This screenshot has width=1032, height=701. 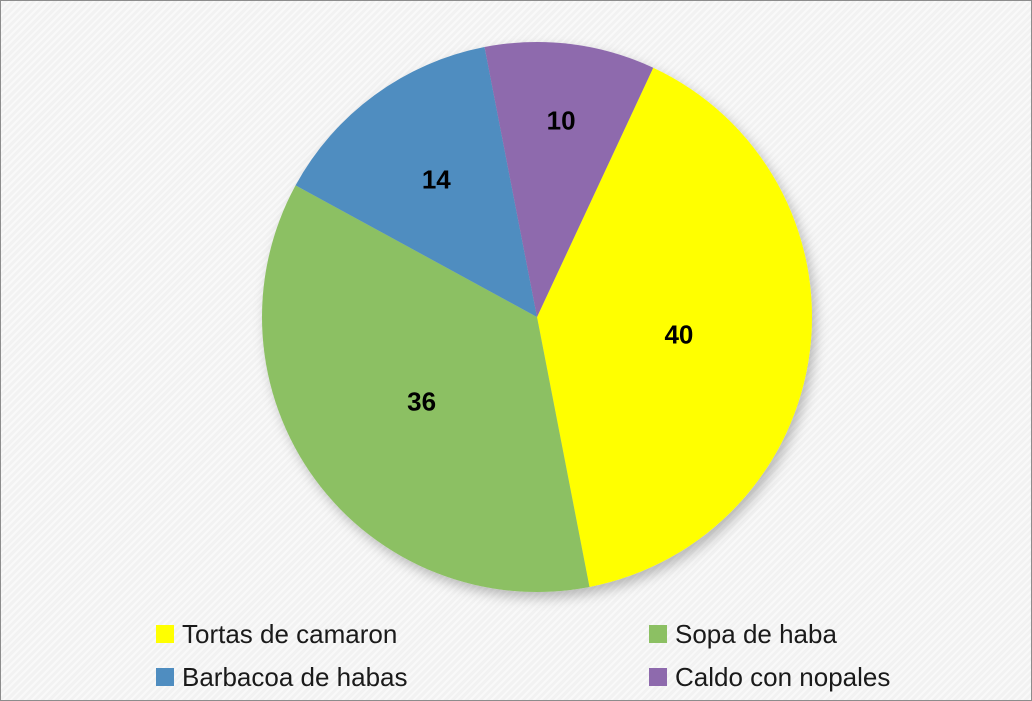 I want to click on pie-slice-caldo-con-nopales, so click(x=569, y=179).